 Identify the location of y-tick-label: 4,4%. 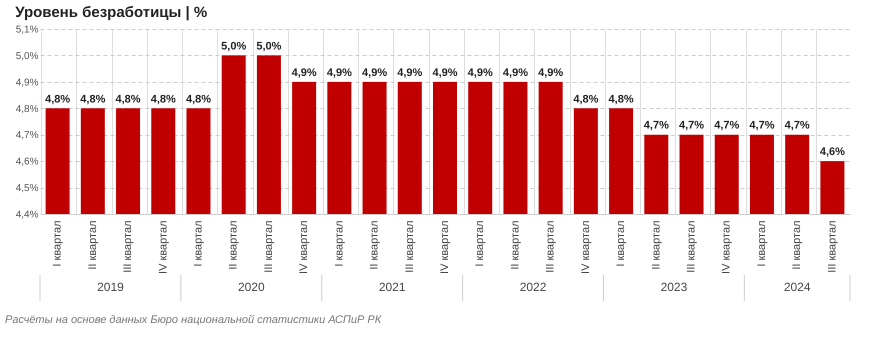
(27, 215).